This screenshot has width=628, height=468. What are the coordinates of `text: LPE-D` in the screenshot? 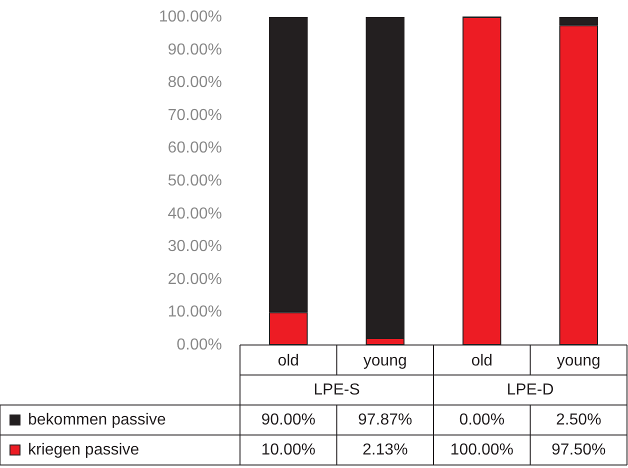 It's located at (530, 390).